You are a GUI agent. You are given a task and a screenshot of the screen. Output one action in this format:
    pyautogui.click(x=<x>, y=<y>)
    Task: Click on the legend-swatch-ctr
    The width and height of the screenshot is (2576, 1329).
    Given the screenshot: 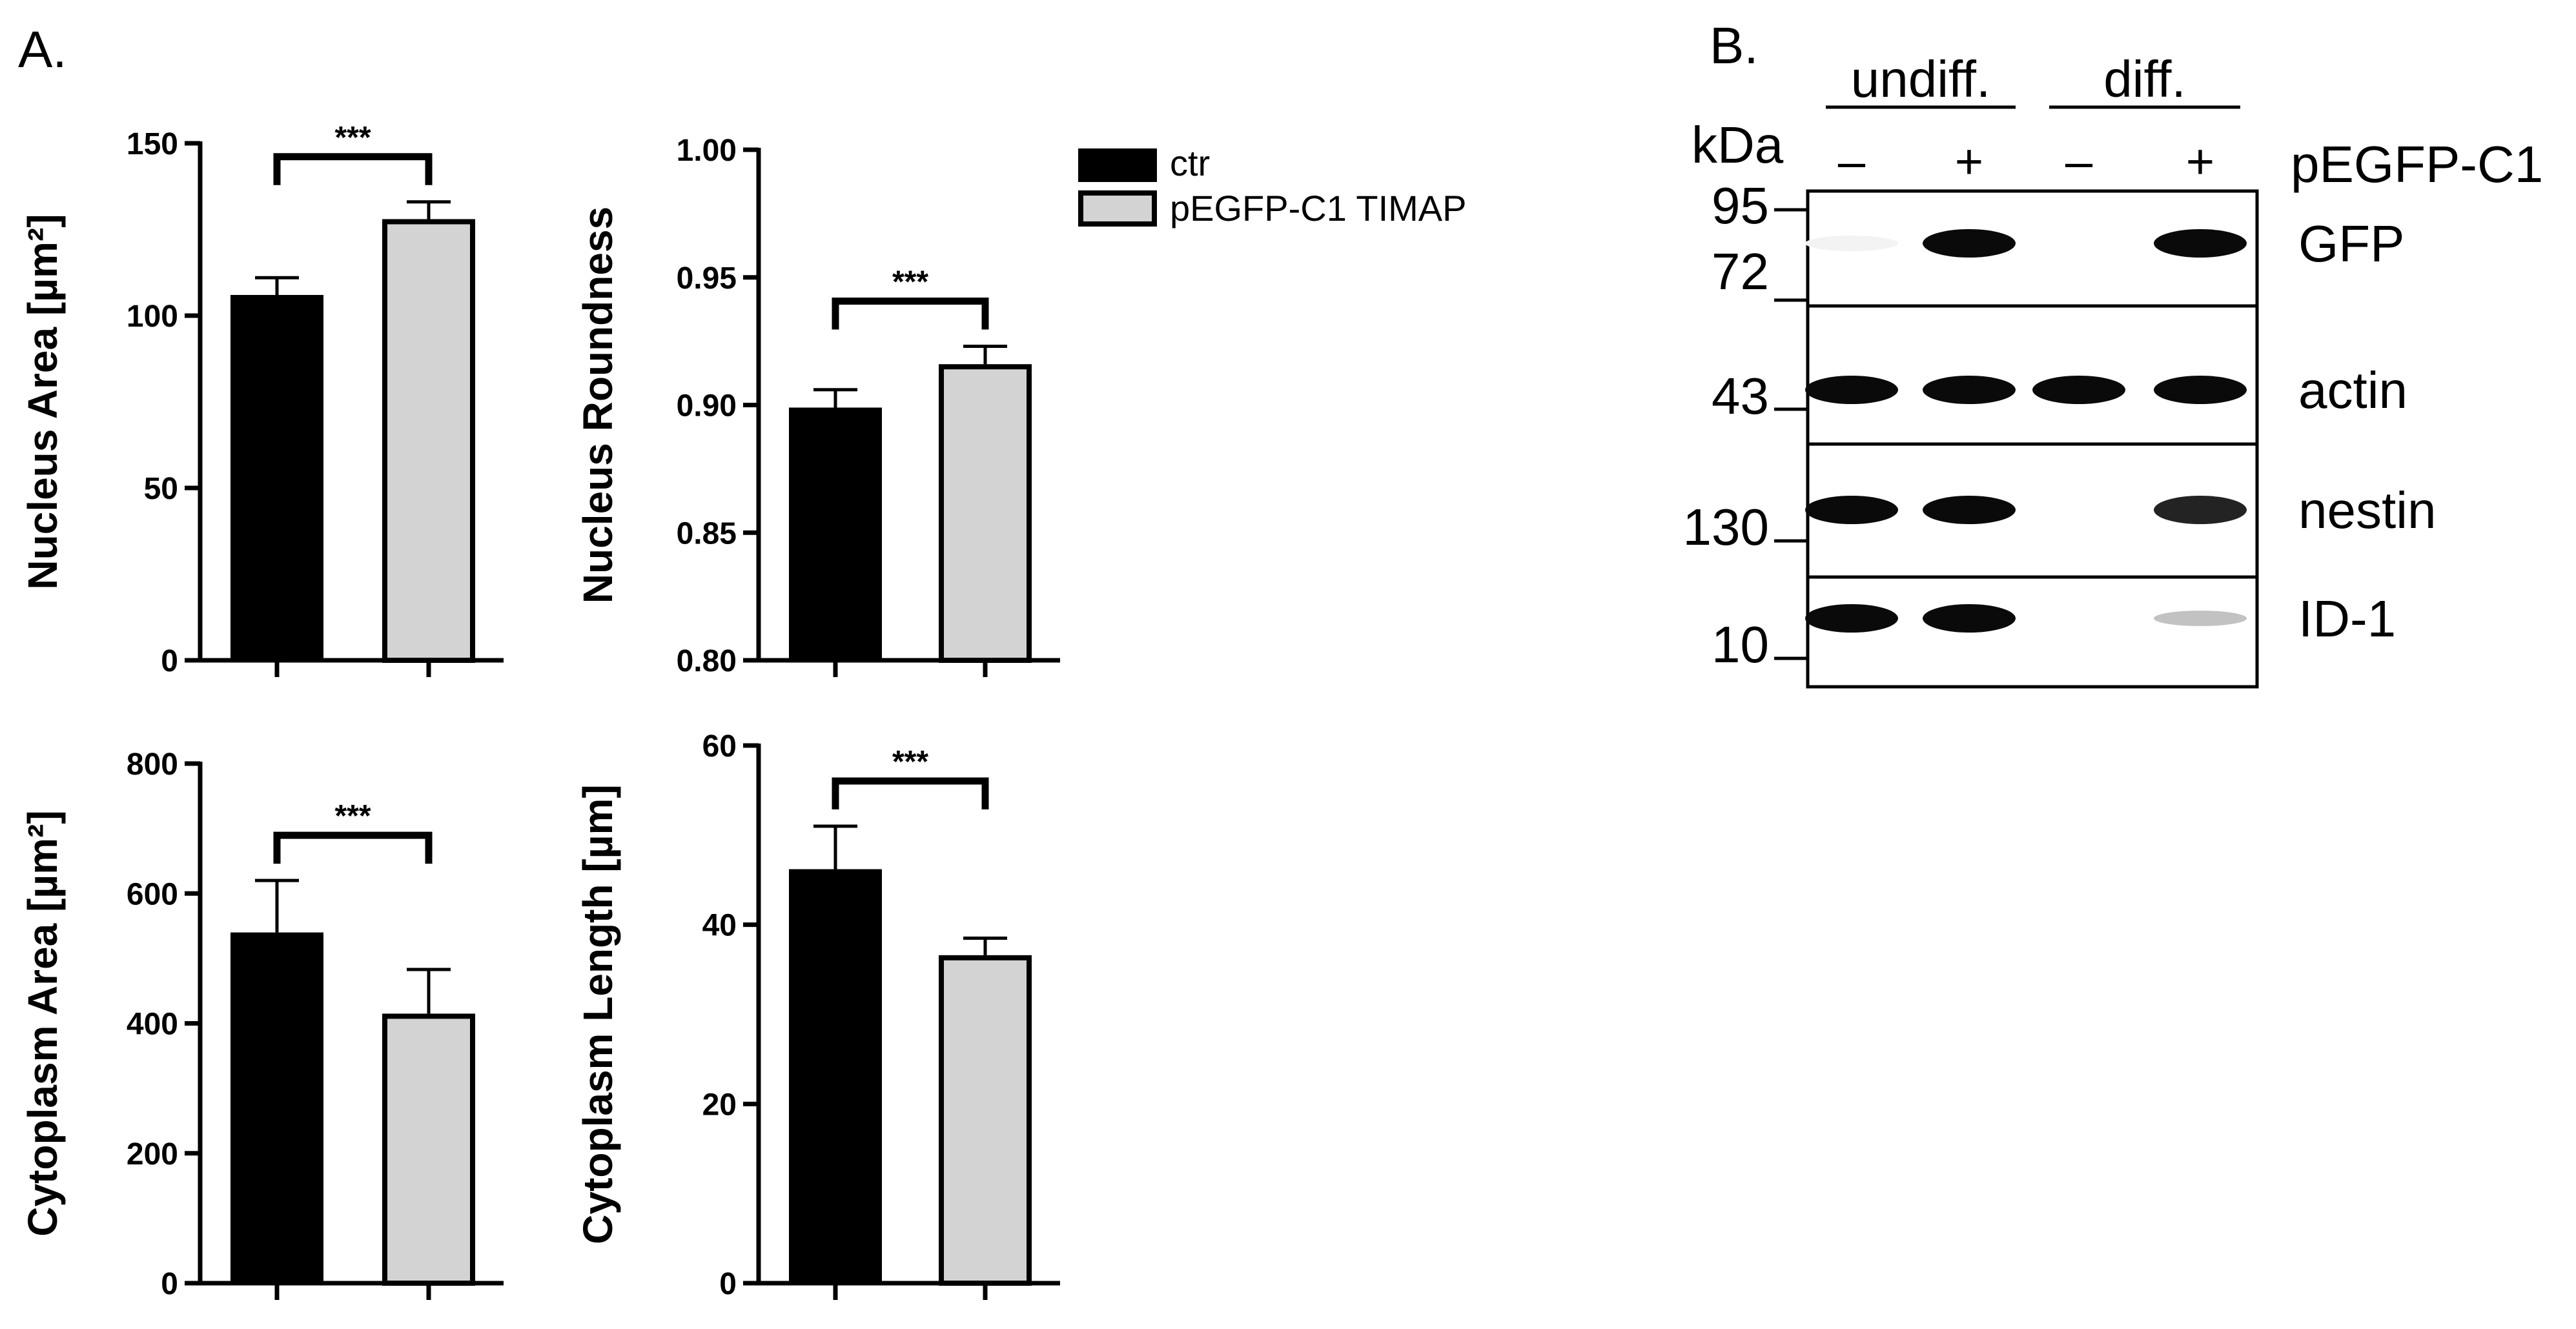 What is the action you would take?
    pyautogui.click(x=1118, y=165)
    